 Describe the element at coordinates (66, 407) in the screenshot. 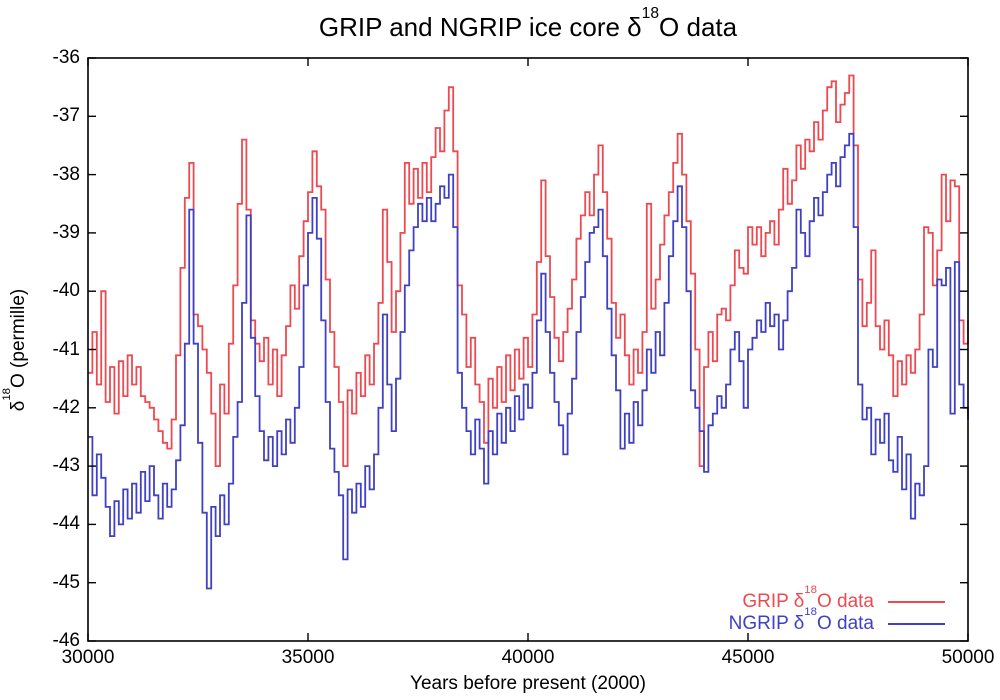

I see `y-tick-label: -42` at that location.